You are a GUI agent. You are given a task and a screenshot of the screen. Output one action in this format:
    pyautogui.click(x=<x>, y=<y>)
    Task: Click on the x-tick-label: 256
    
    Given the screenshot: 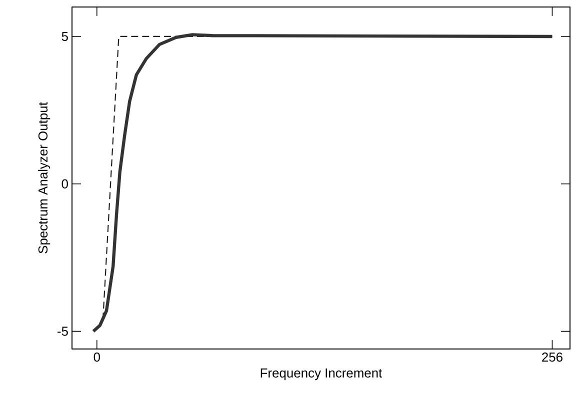 What is the action you would take?
    pyautogui.click(x=552, y=357)
    